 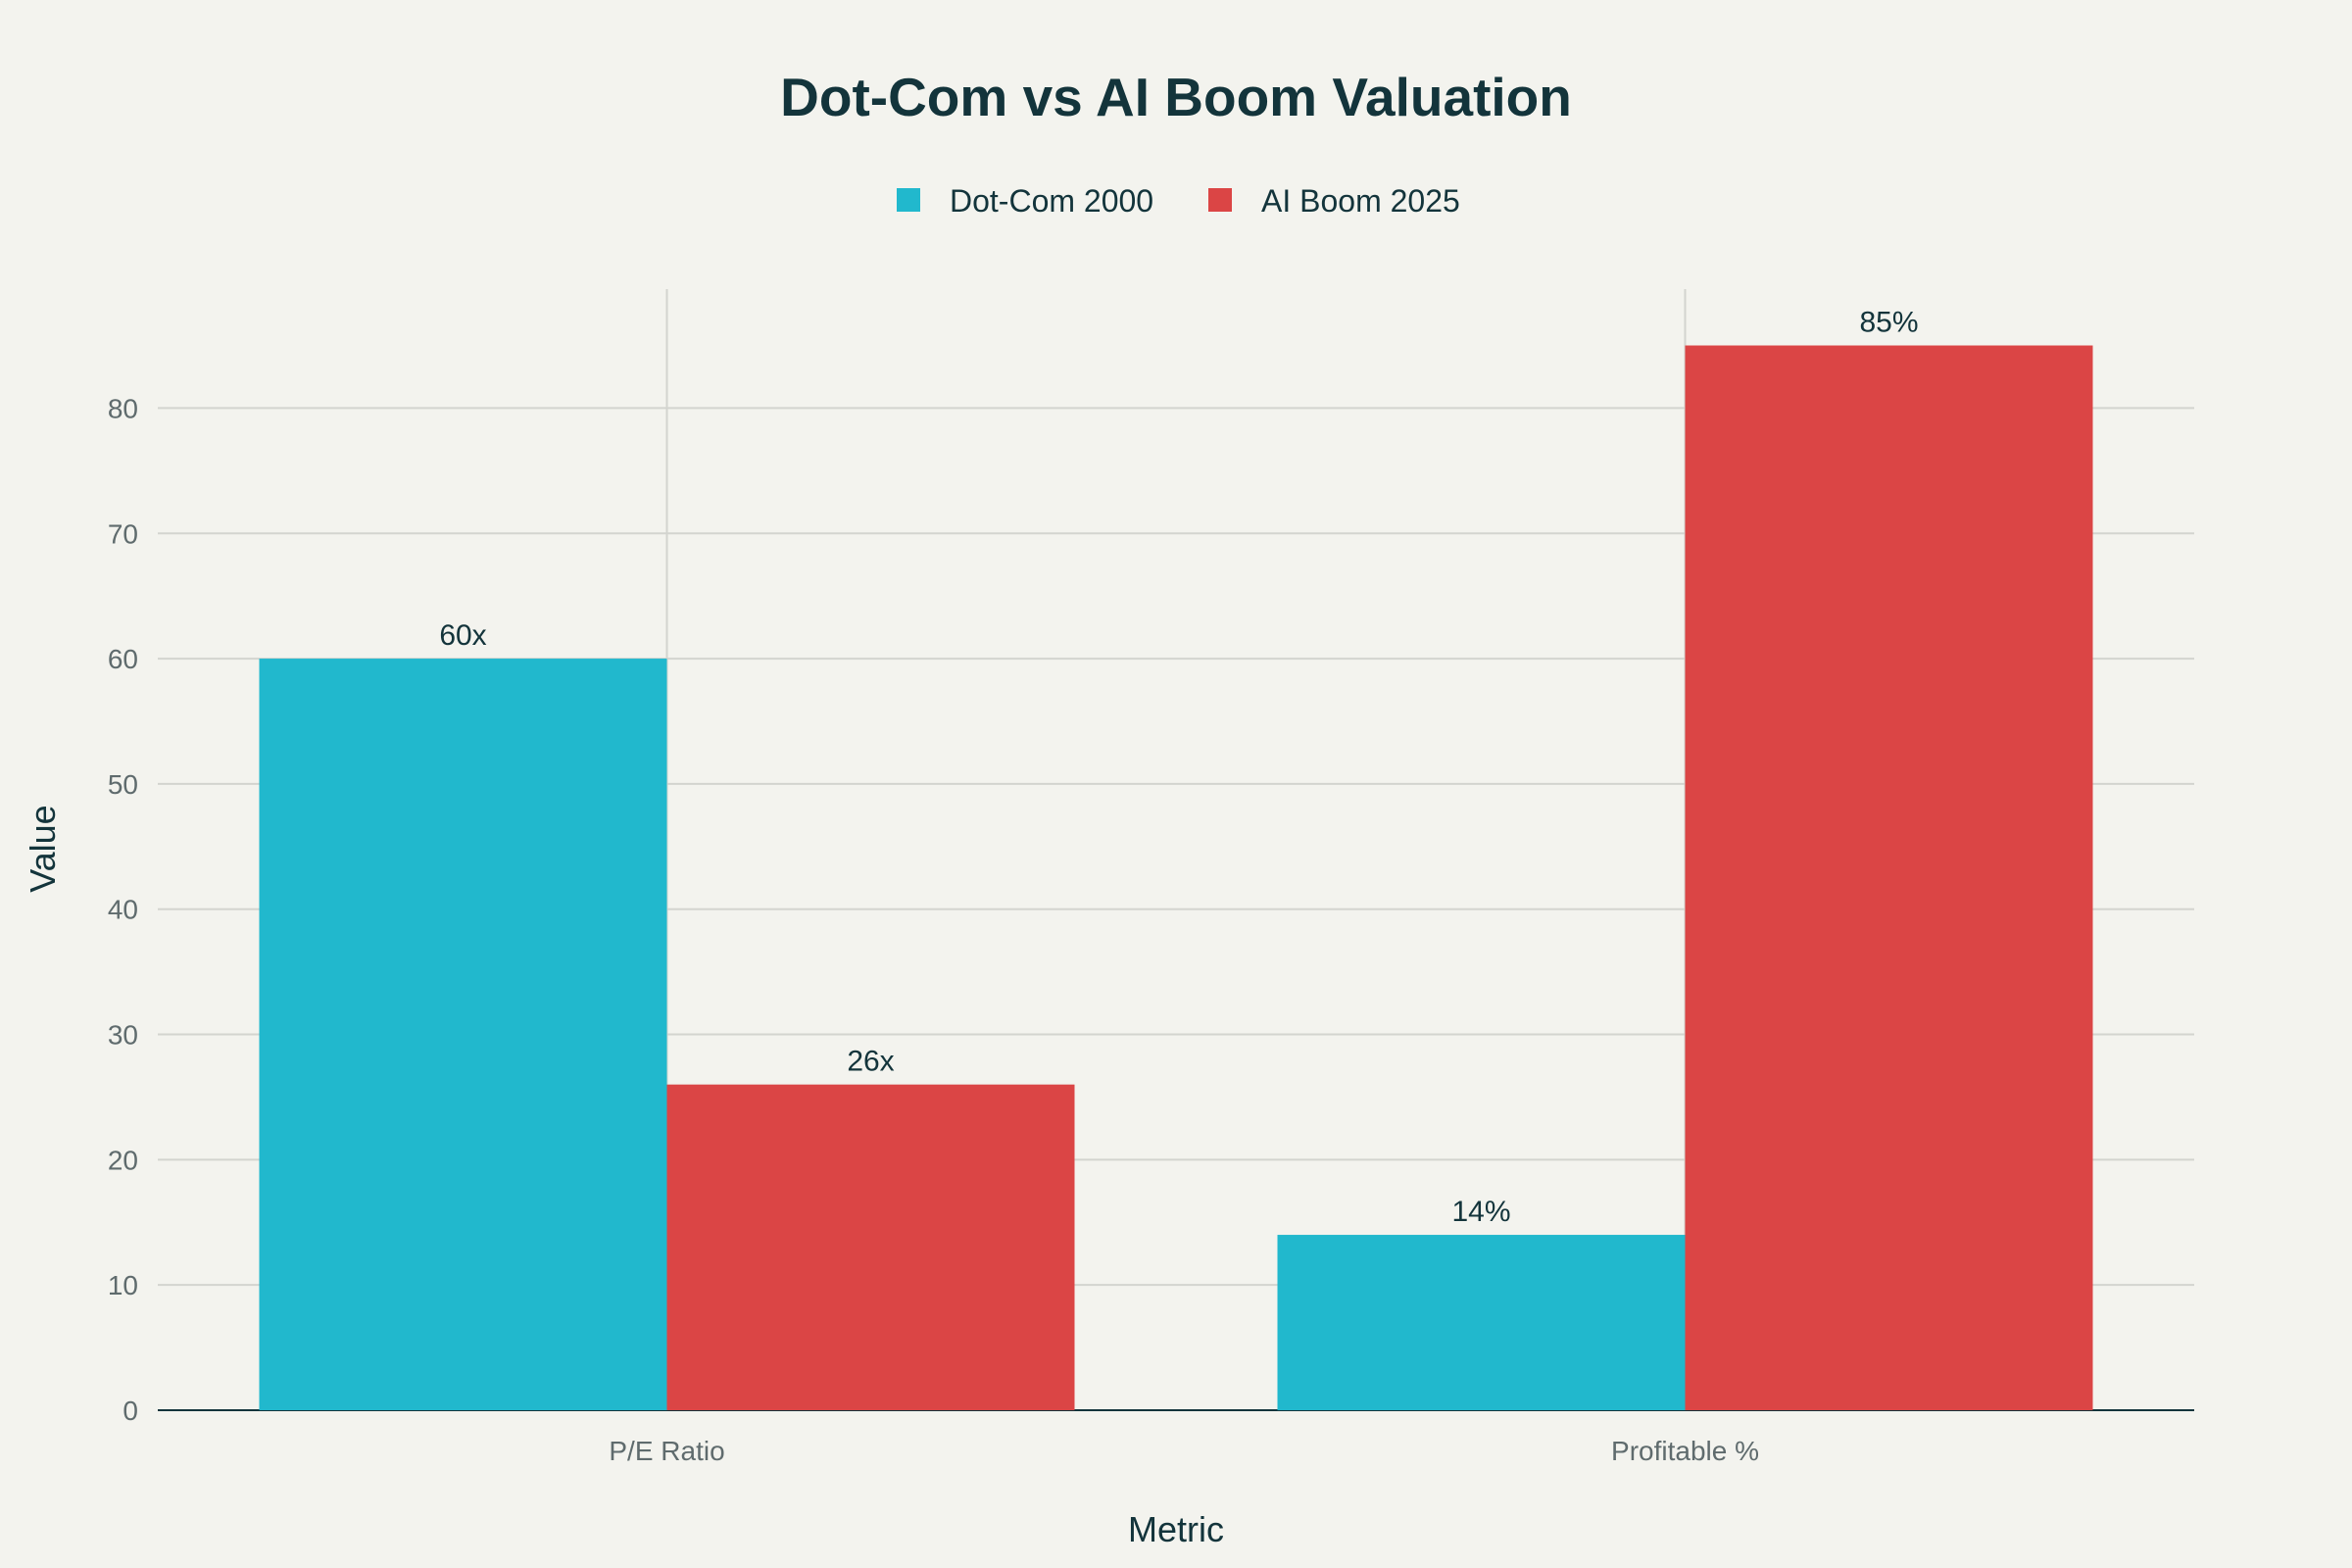 I want to click on y-axis-title: Value, so click(x=43, y=848).